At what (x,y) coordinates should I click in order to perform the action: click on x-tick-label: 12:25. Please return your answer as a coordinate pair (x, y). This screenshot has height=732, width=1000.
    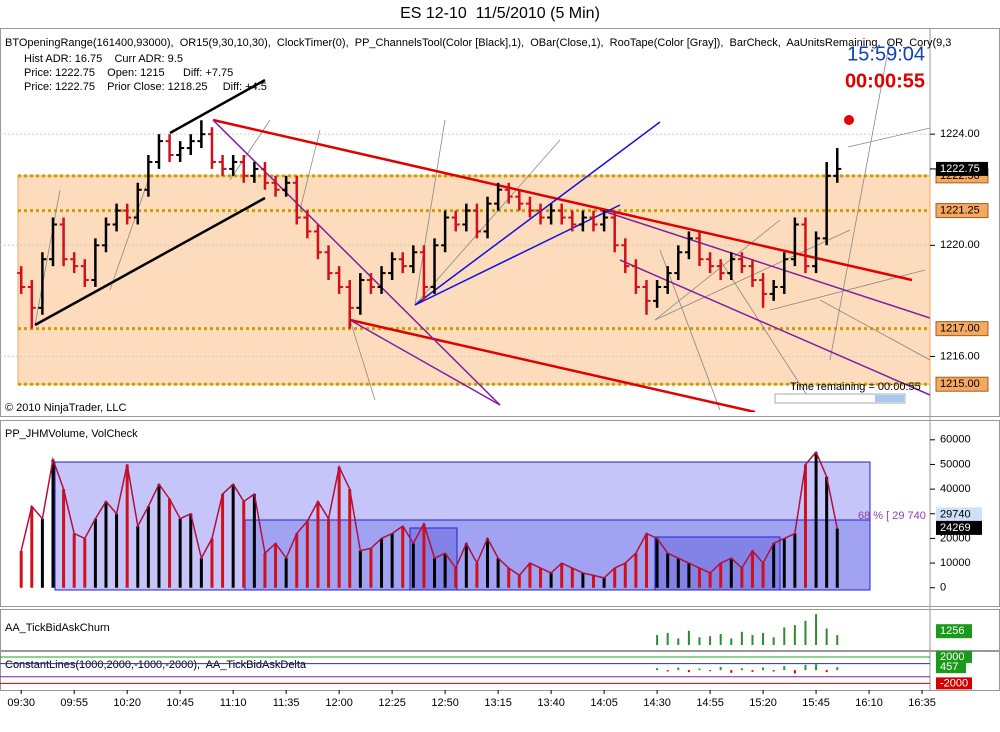
    Looking at the image, I should click on (392, 703).